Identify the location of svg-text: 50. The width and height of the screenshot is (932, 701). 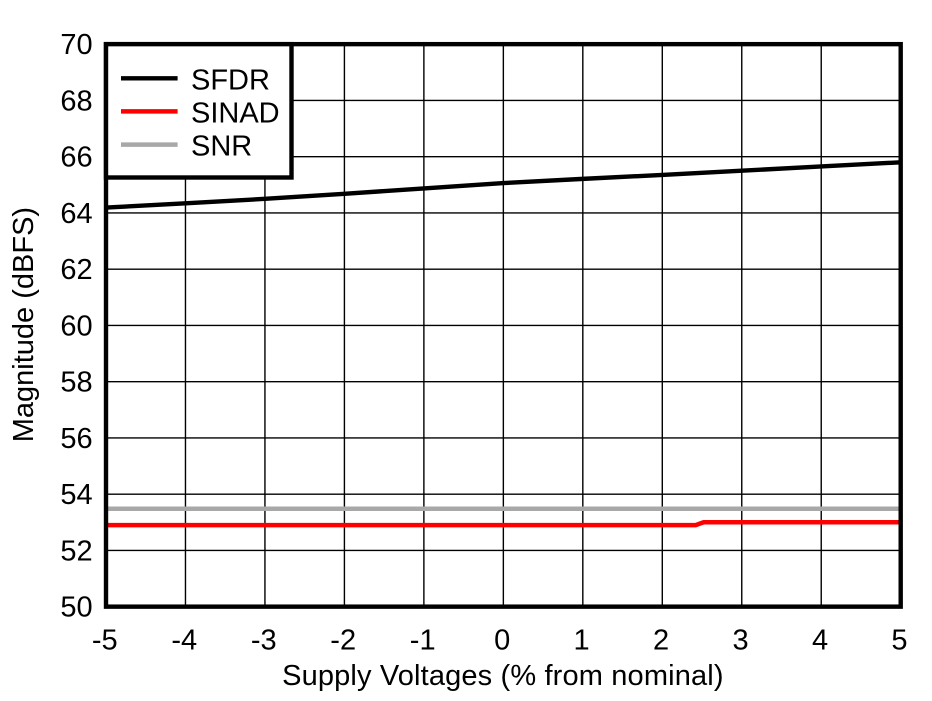
(76, 608).